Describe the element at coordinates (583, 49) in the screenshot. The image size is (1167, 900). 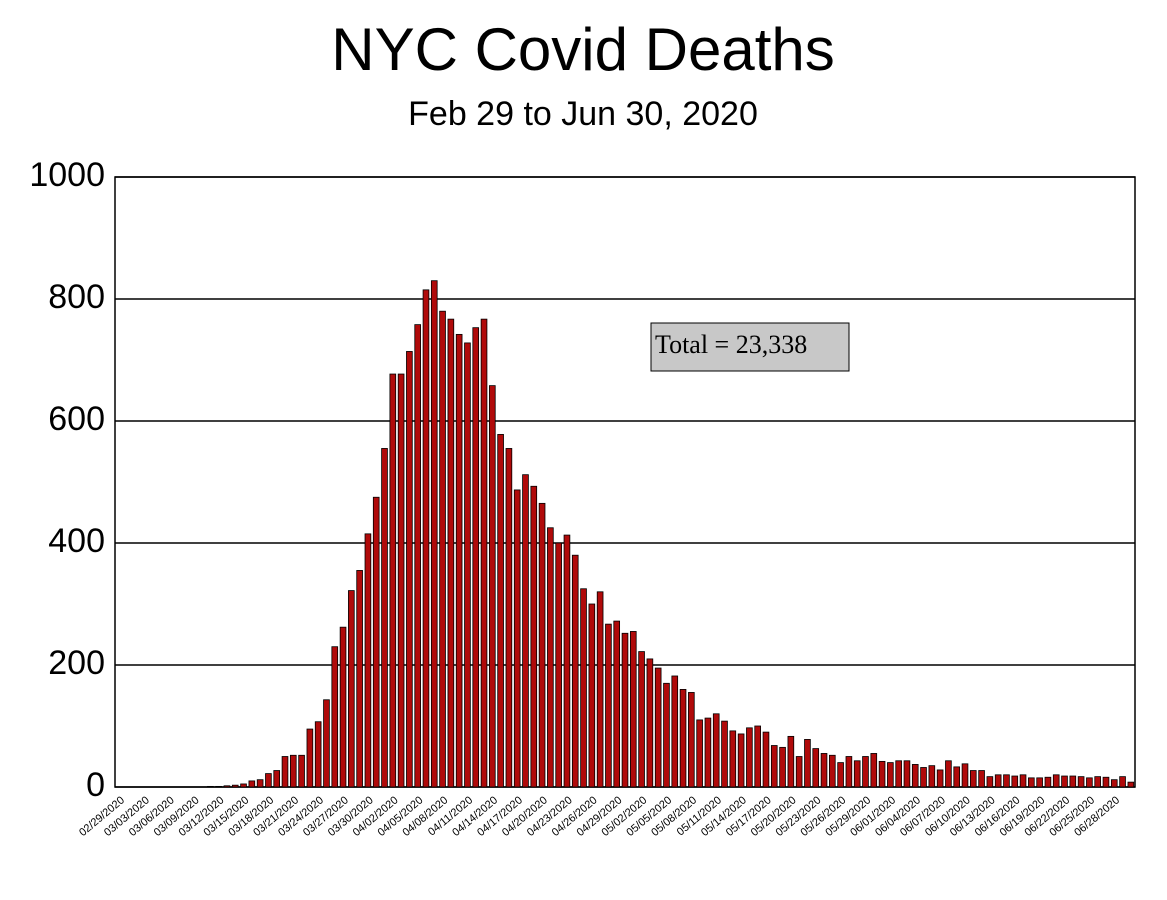
I see `chart-title: NYC Covid Deaths` at that location.